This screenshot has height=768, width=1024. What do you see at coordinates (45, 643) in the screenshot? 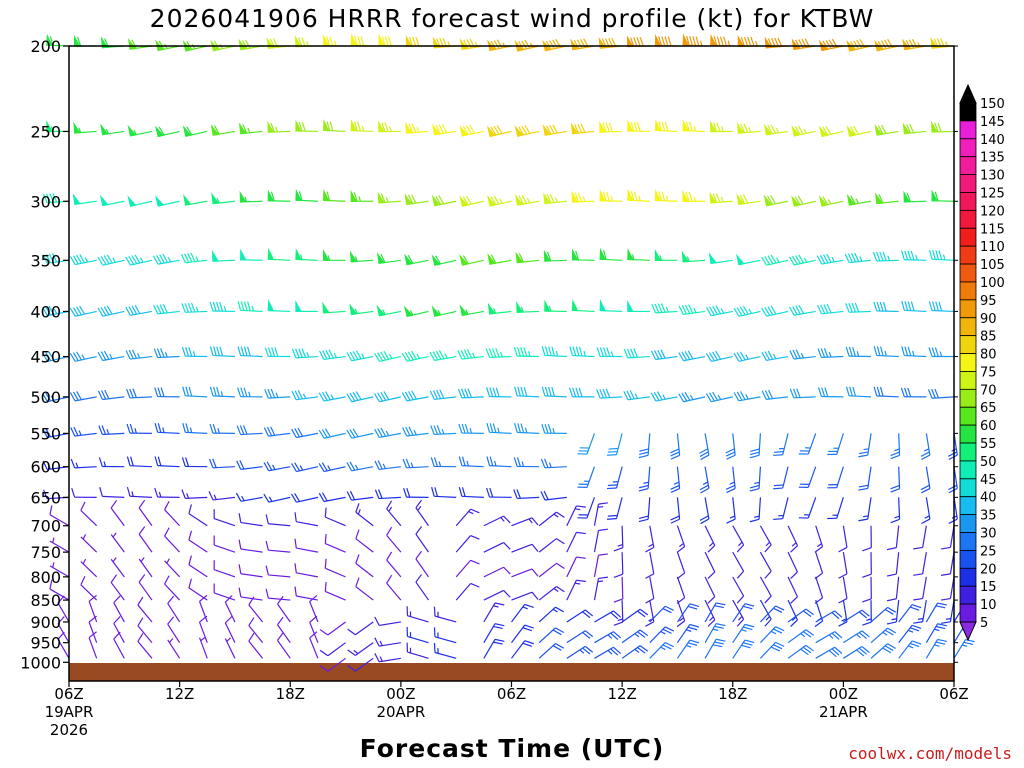
I see `y-tick-label: 950` at bounding box center [45, 643].